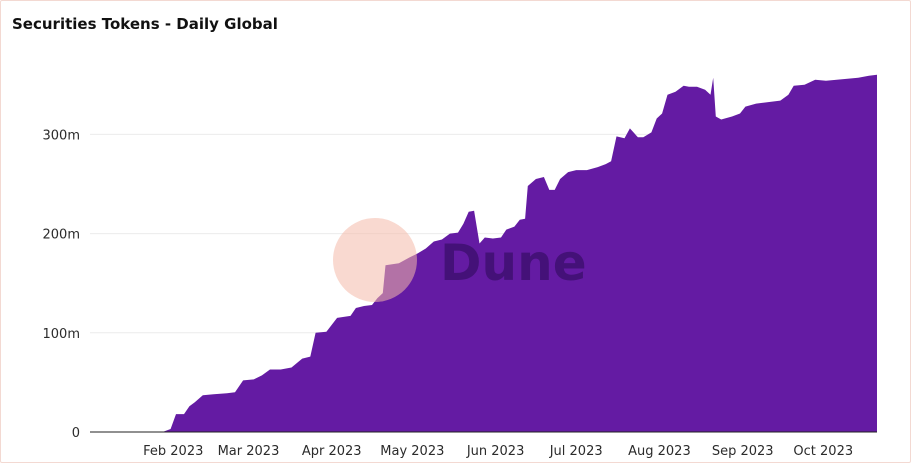 Image resolution: width=911 pixels, height=463 pixels. What do you see at coordinates (412, 451) in the screenshot?
I see `x-tick-label: May 2023` at bounding box center [412, 451].